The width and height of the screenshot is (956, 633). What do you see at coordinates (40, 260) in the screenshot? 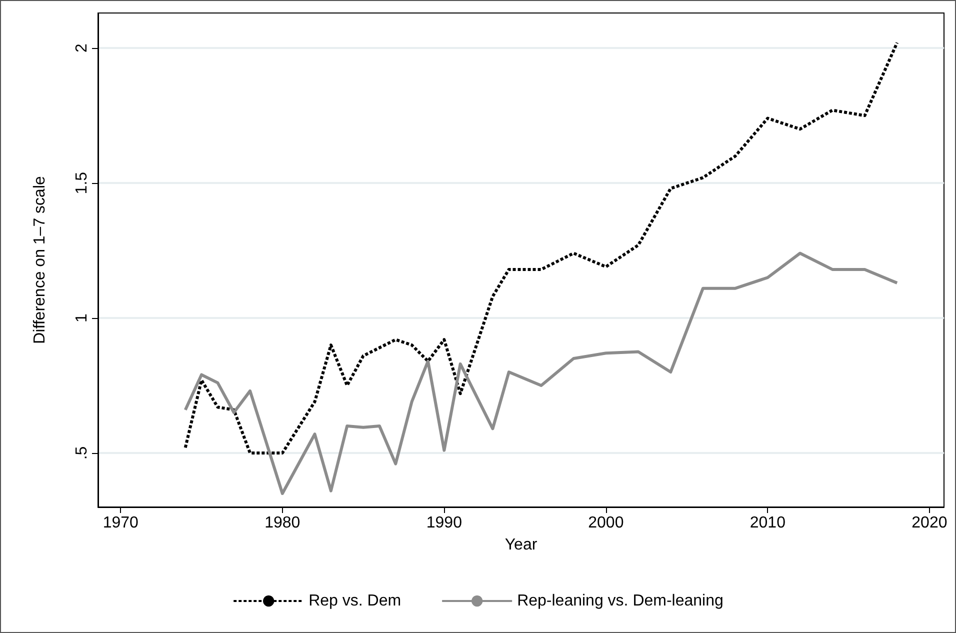
I see `y-axis-title: Difference on 1–7 scale` at bounding box center [40, 260].